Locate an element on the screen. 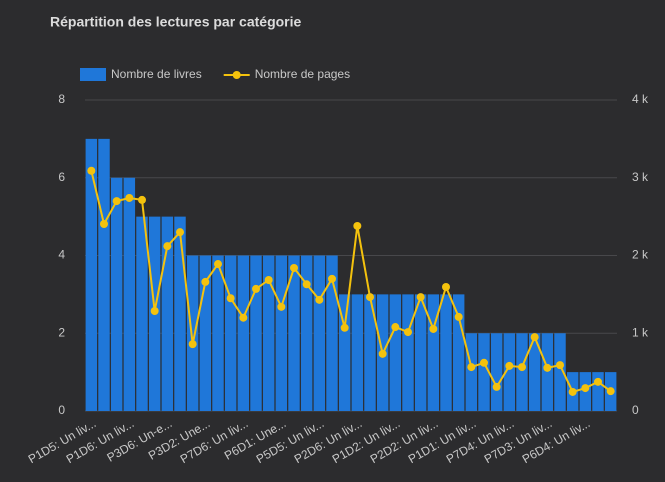 The image size is (665, 482). legend-label: Nombre de livres is located at coordinates (156, 74).